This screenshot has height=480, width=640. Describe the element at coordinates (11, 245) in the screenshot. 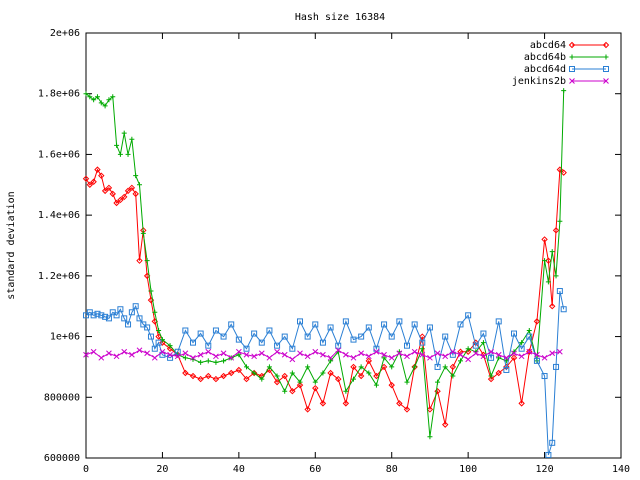

I see `y-axis-label: standard deviation` at that location.